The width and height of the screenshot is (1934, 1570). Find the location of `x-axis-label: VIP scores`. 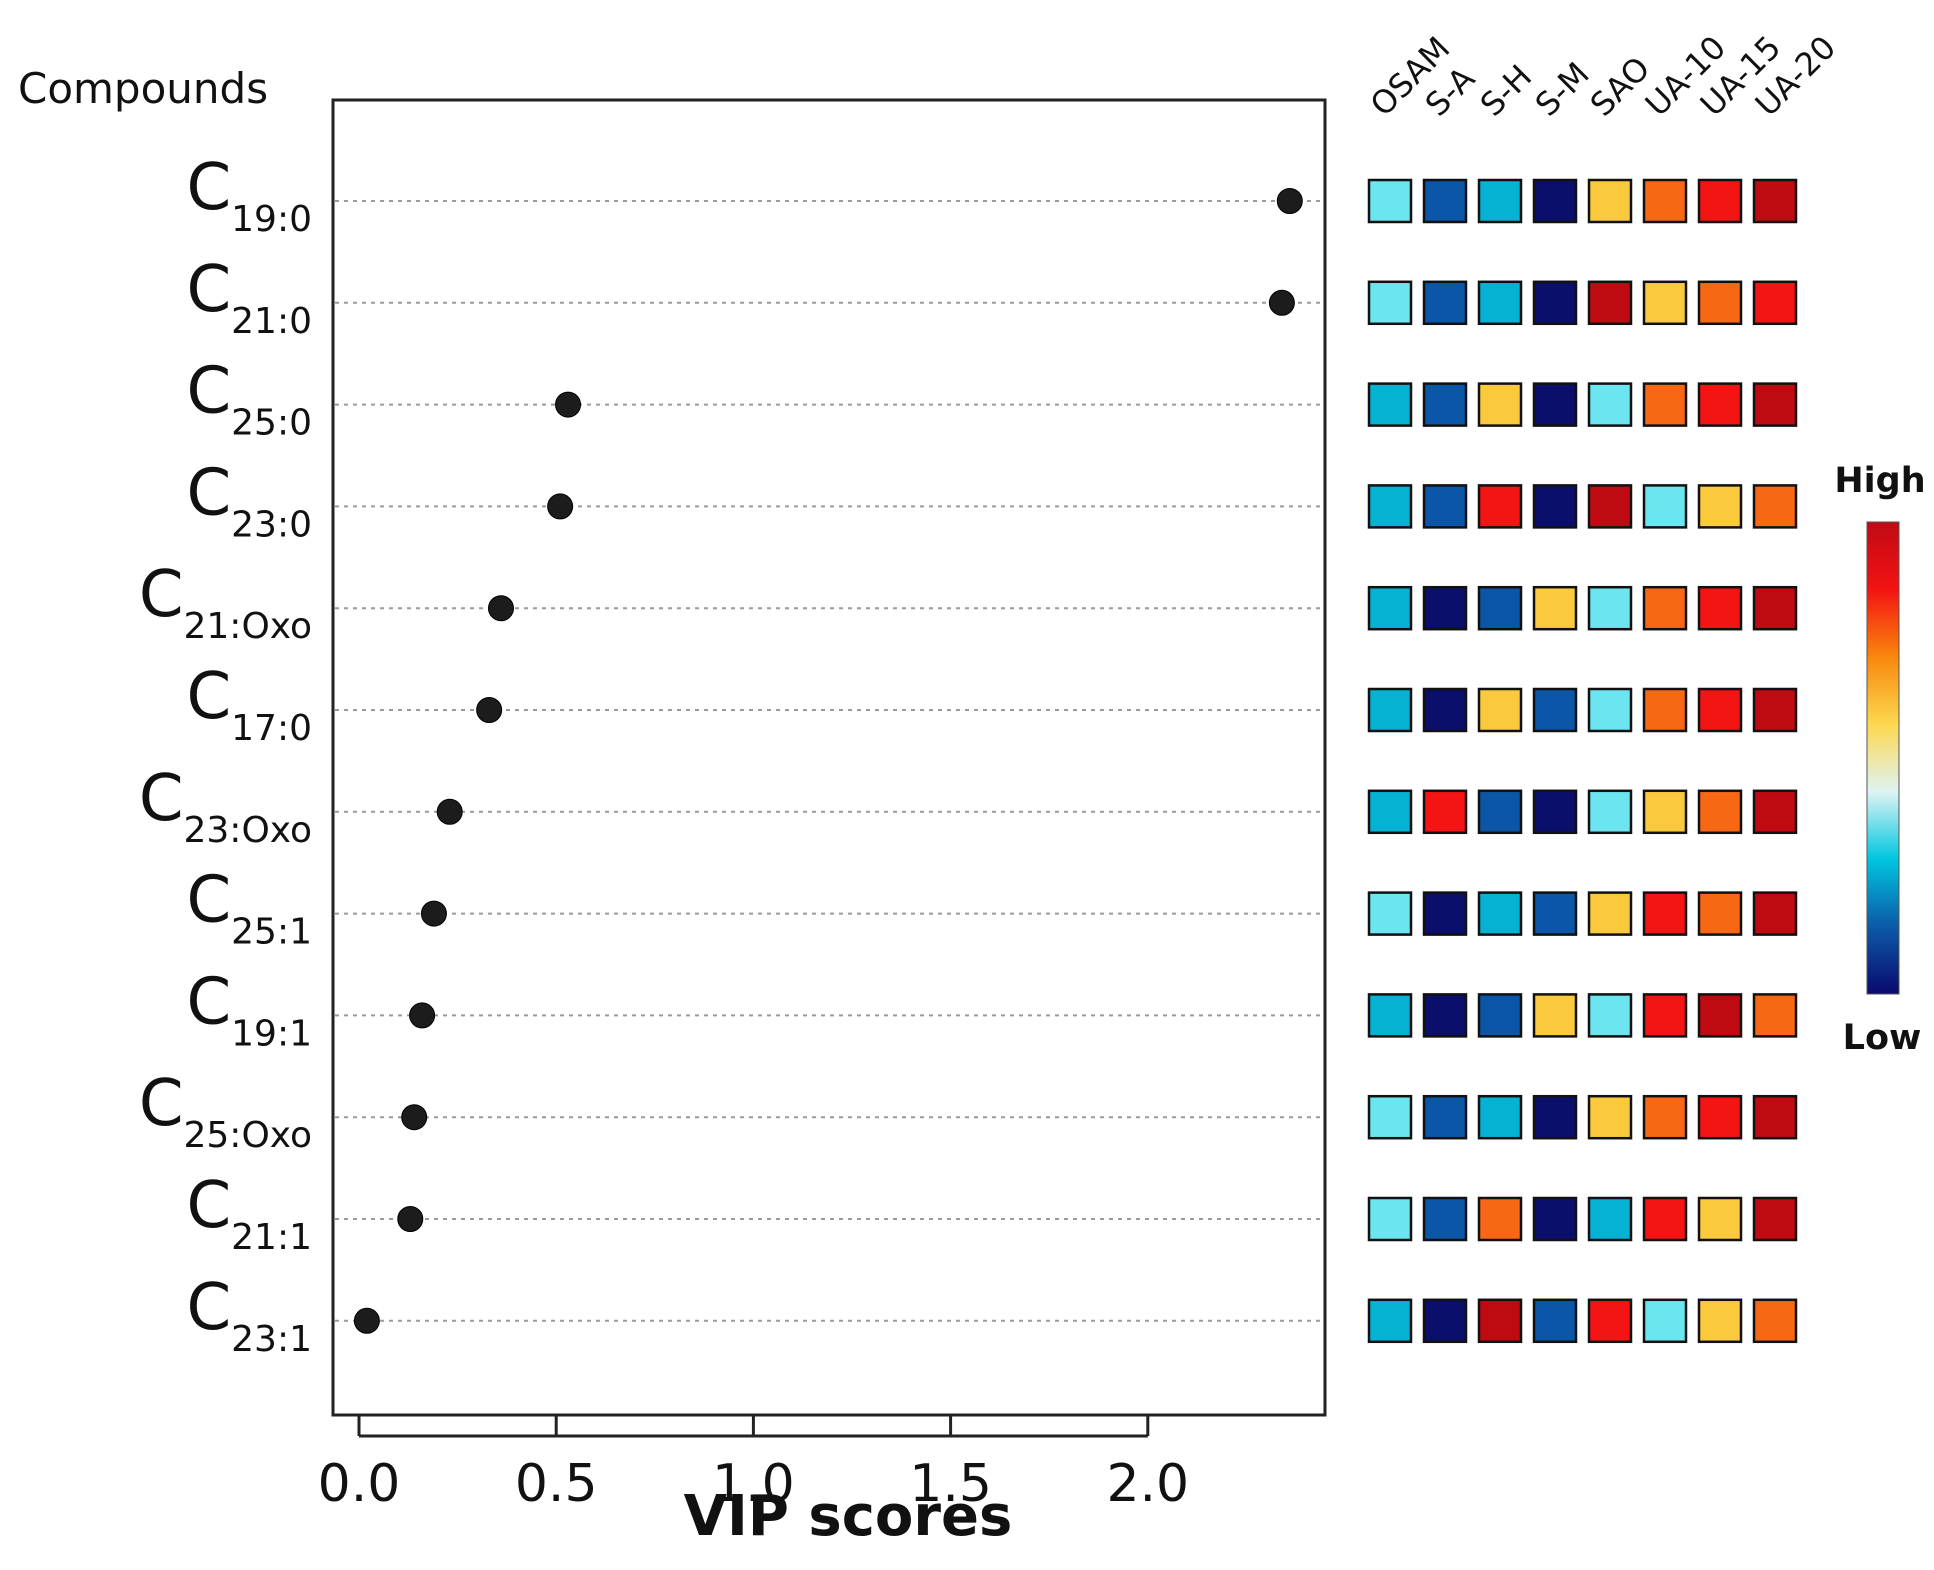

x-axis-label: VIP scores is located at coordinates (848, 1516).